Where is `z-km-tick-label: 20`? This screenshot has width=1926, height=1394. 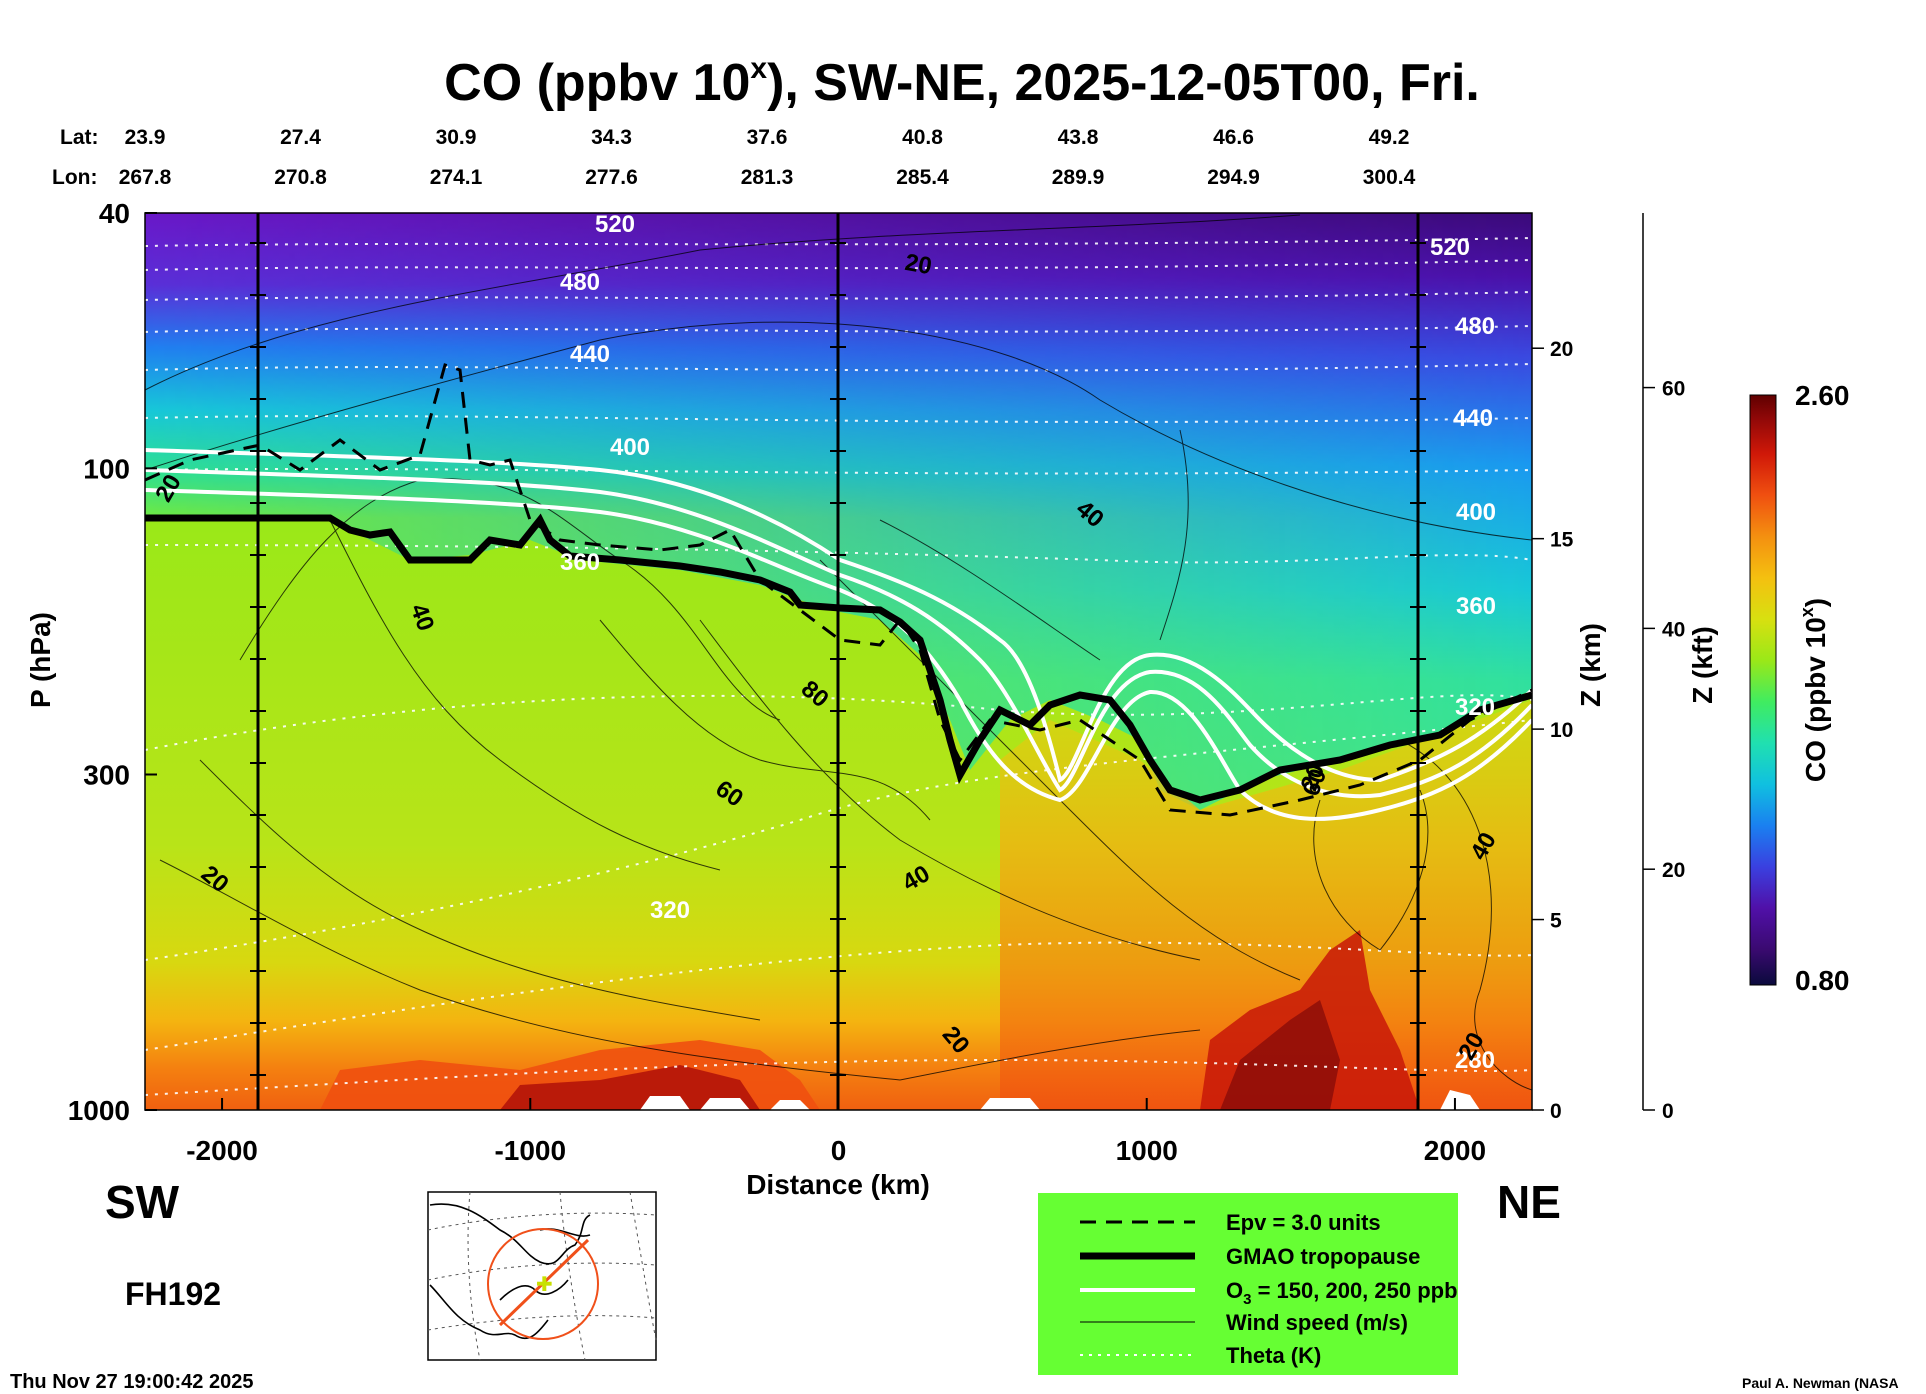 z-km-tick-label: 20 is located at coordinates (1561, 349).